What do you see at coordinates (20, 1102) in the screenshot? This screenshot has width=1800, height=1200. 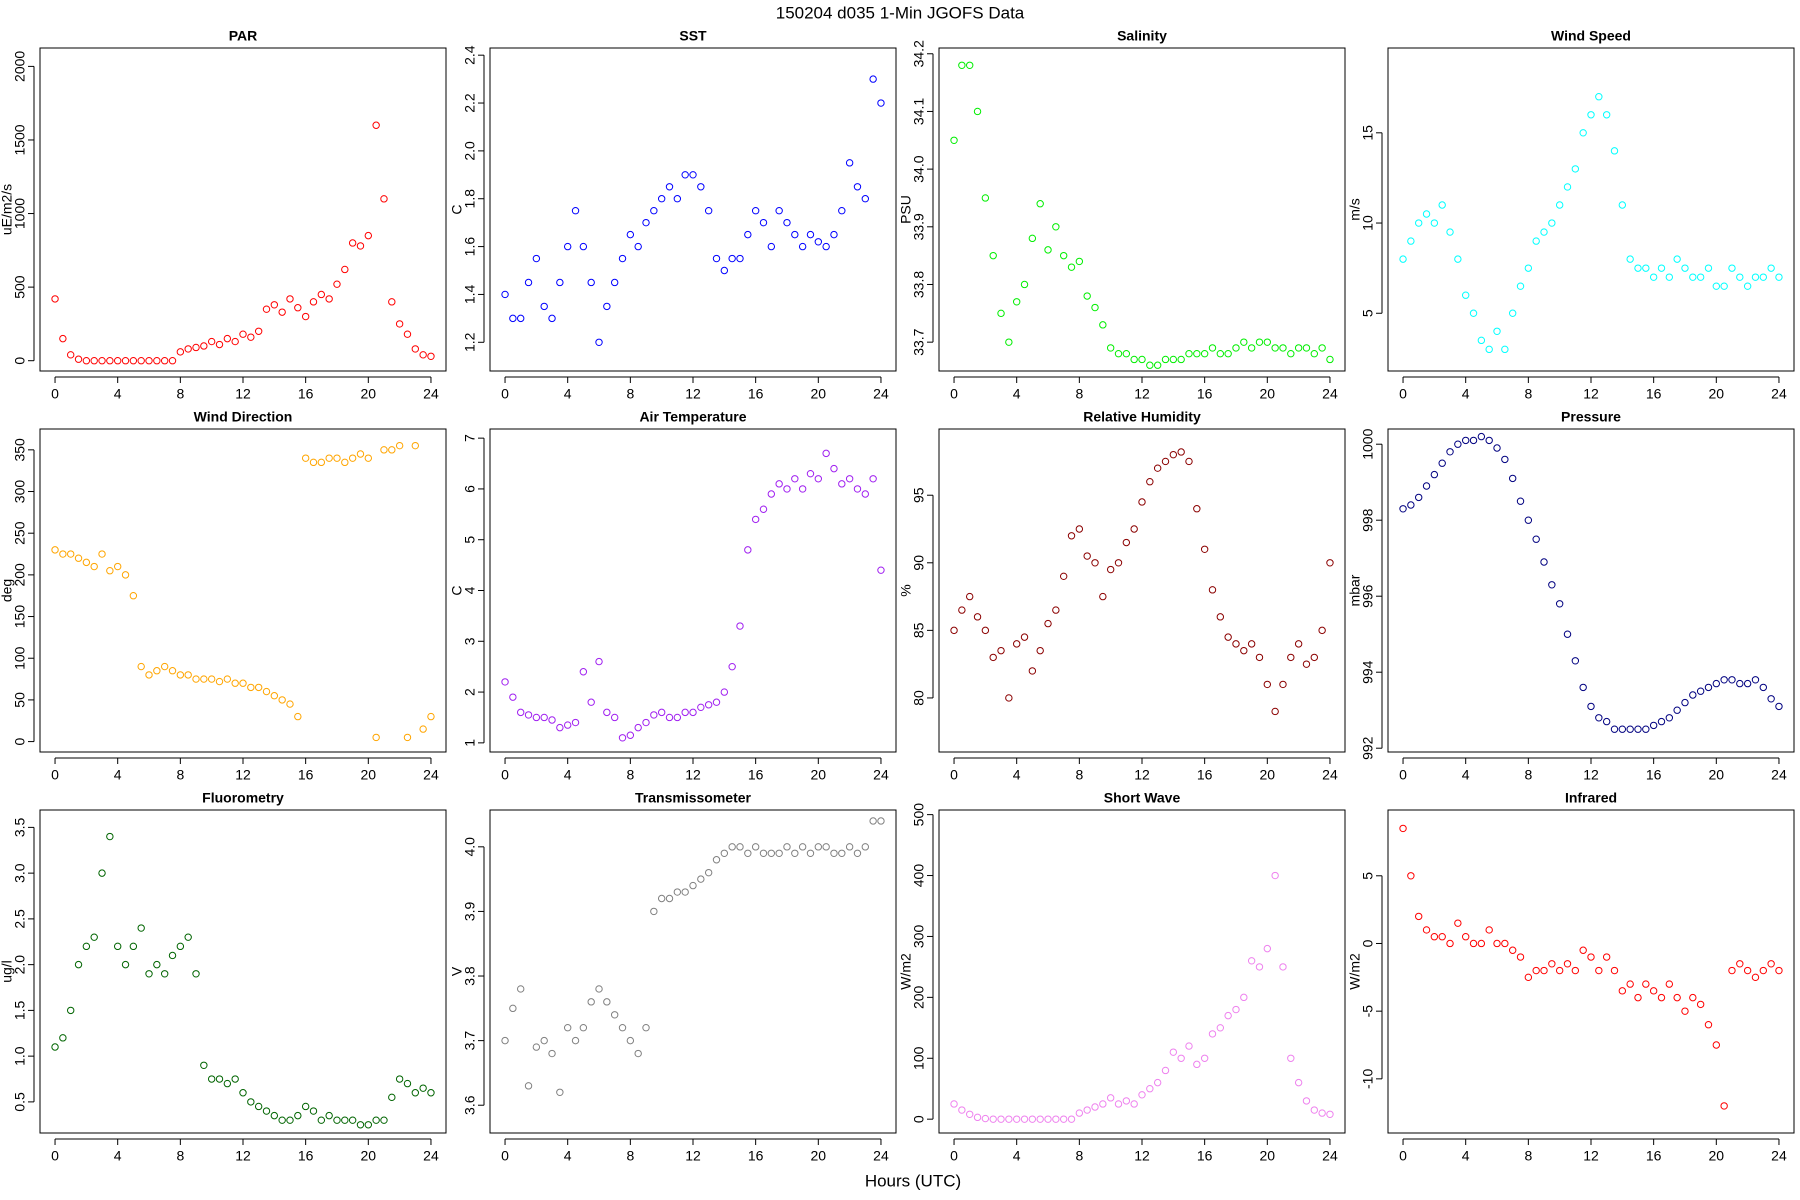 I see `y-tick-label: 0.5` at bounding box center [20, 1102].